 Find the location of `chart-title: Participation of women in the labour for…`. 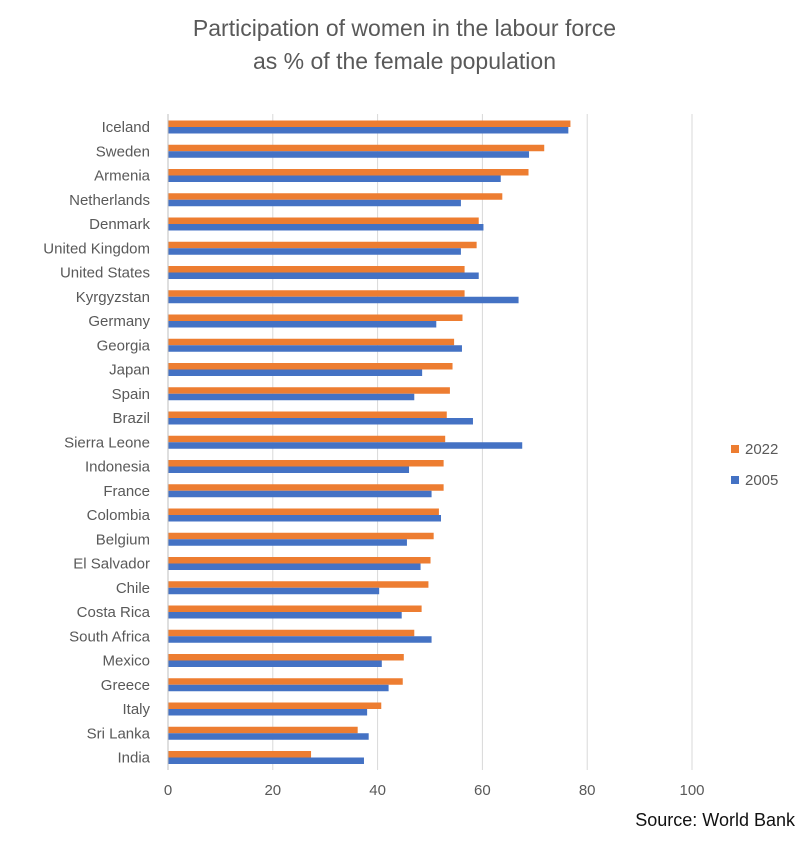

chart-title: Participation of women in the labour for… is located at coordinates (404, 45).